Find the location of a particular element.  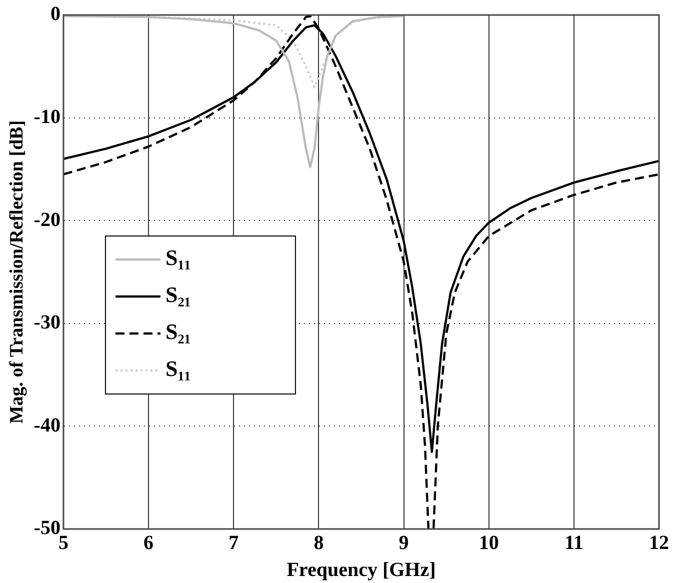

y-tick-label: -10 is located at coordinates (47, 117).